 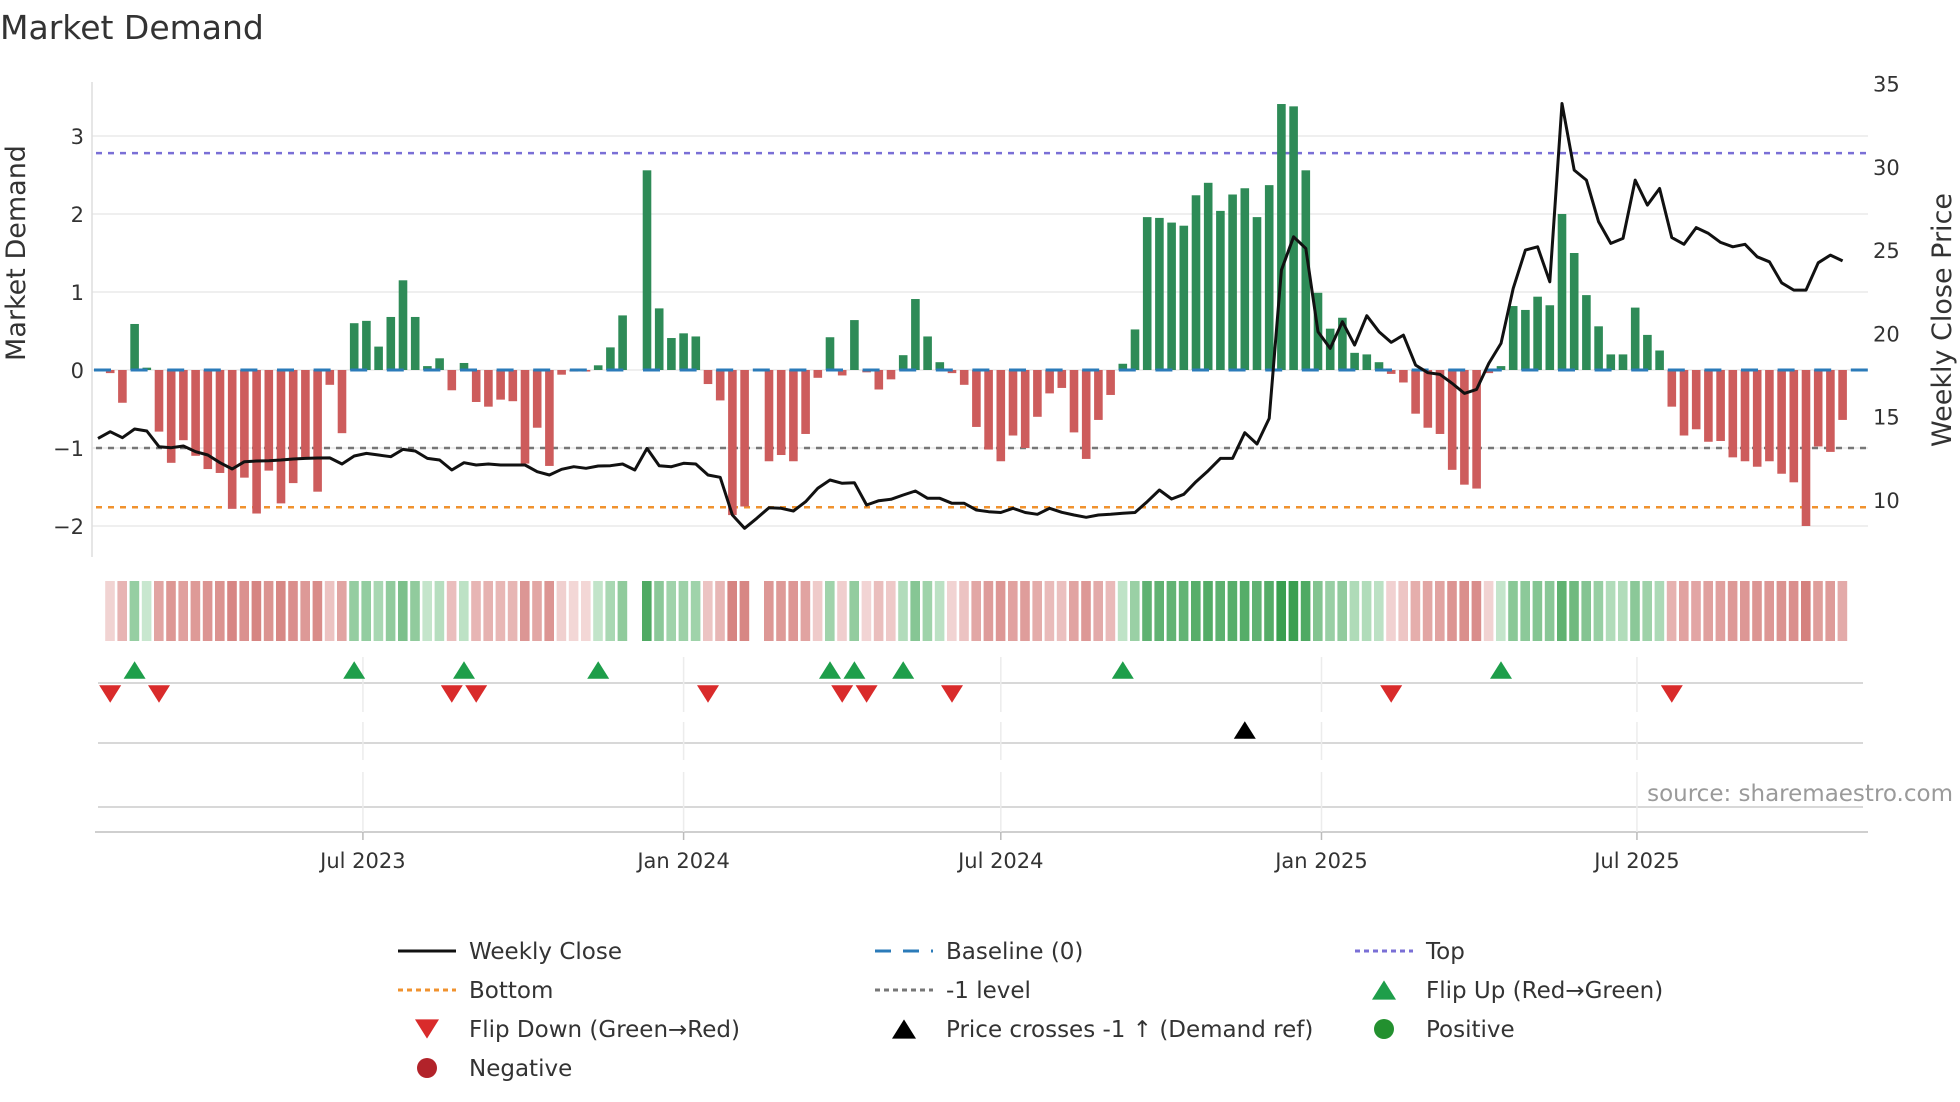 I want to click on y-tick-label: −1, so click(x=68, y=449).